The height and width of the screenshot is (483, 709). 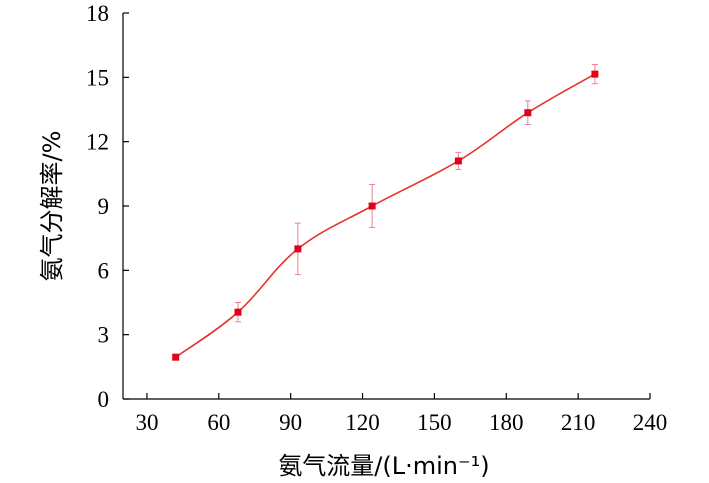 What do you see at coordinates (401, 414) in the screenshot?
I see `x-axis-ticks: 30 60 90 120 150 180 210 240` at bounding box center [401, 414].